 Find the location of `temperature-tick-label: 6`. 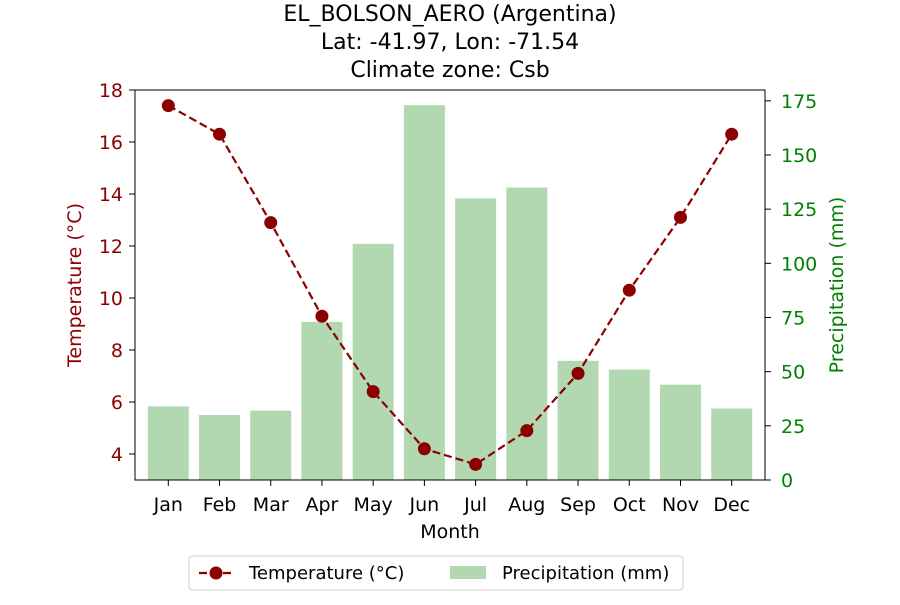

temperature-tick-label: 6 is located at coordinates (117, 403).